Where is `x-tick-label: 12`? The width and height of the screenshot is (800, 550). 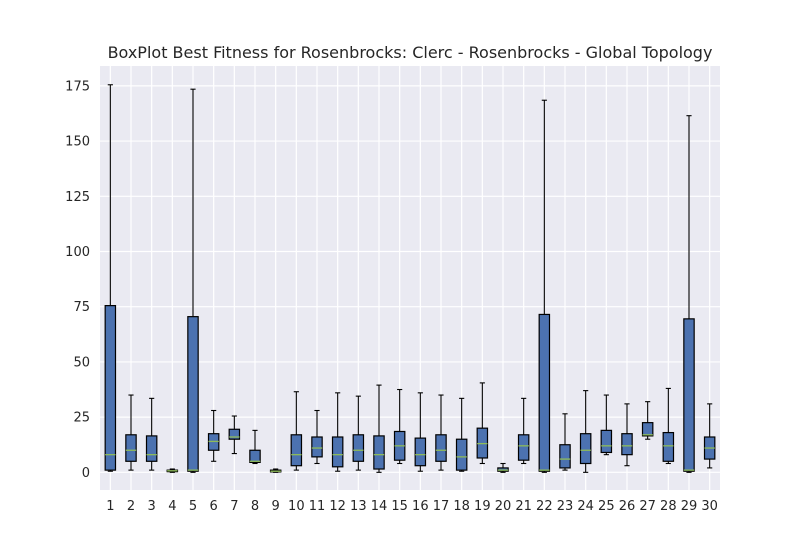 x-tick-label: 12 is located at coordinates (337, 506).